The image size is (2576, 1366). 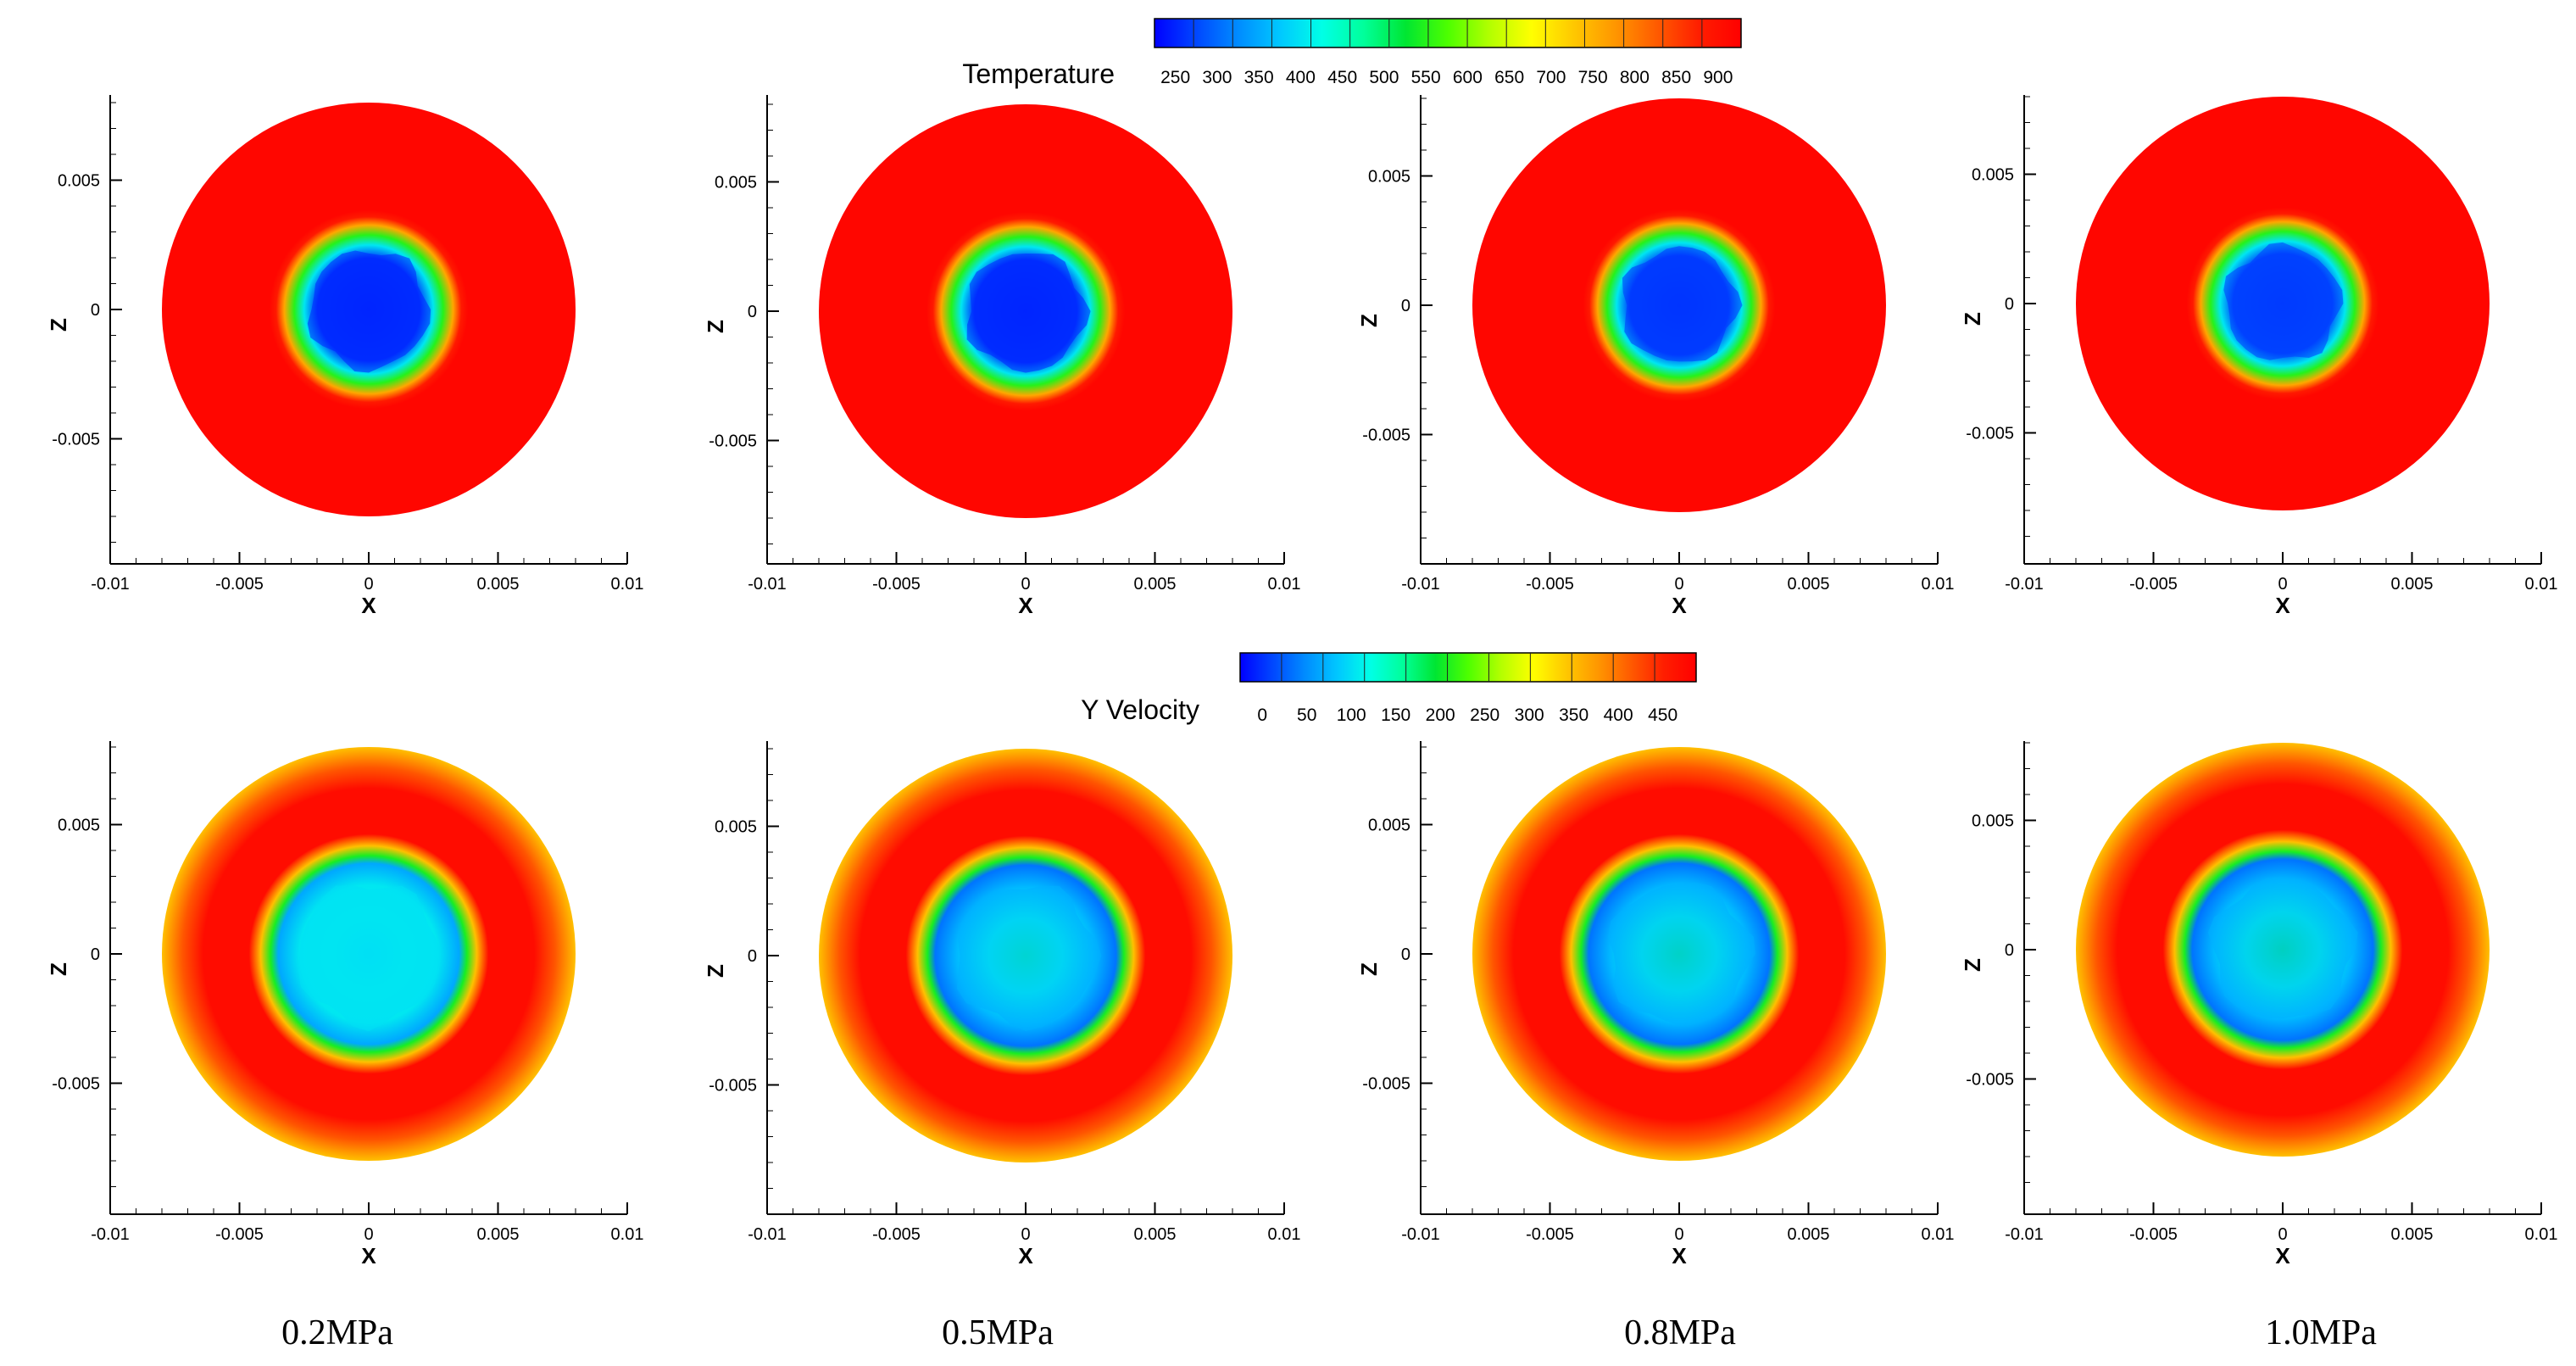 What do you see at coordinates (1389, 688) in the screenshot?
I see `colorbar-y-velocity: Y Velocity 0 50 100 150 200 250 300 350 400 450` at bounding box center [1389, 688].